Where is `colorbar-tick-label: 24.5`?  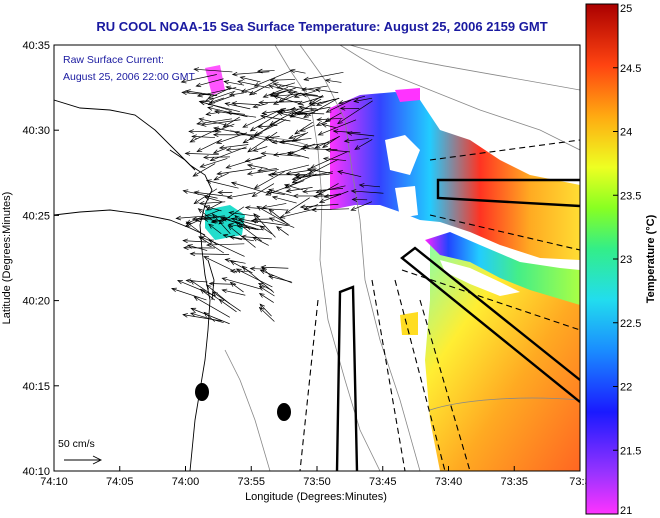 colorbar-tick-label: 24.5 is located at coordinates (630, 69).